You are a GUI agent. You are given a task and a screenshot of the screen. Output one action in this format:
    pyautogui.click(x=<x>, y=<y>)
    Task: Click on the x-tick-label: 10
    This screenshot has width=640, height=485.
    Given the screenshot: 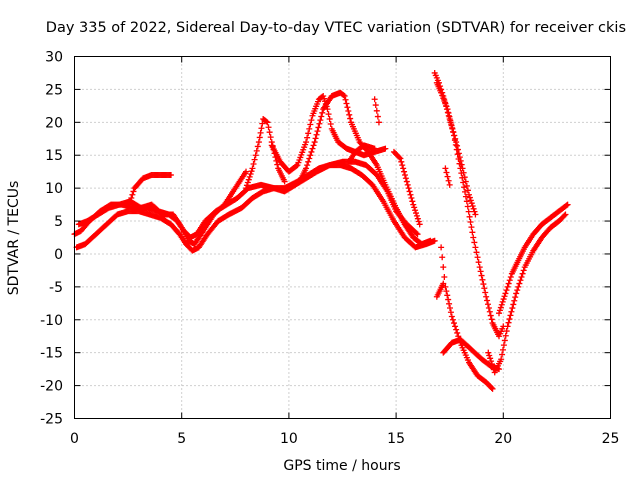 What is the action you would take?
    pyautogui.click(x=289, y=439)
    